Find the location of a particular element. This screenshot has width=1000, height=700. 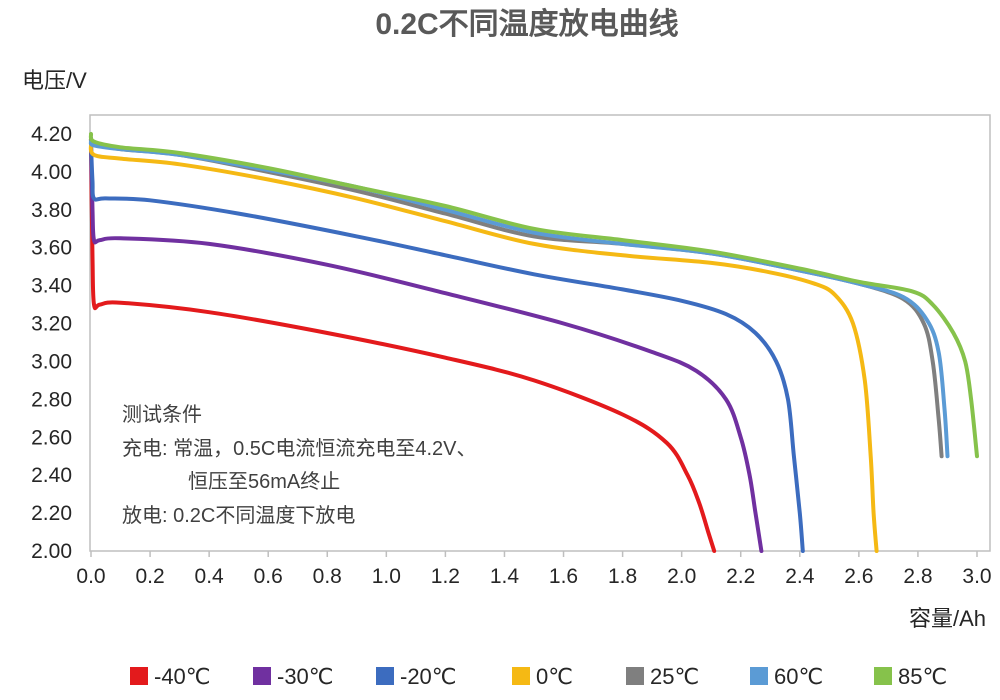

legend: -40℃ -30℃ -20℃ 0℃ 25℃ 60℃ 85℃ is located at coordinates (538, 676).